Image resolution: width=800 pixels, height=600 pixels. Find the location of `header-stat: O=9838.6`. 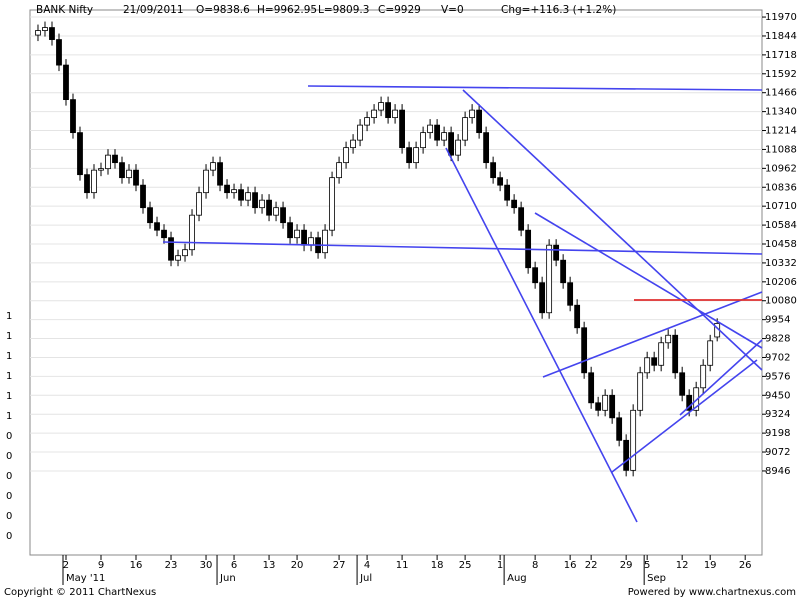

header-stat: O=9838.6 is located at coordinates (223, 10).